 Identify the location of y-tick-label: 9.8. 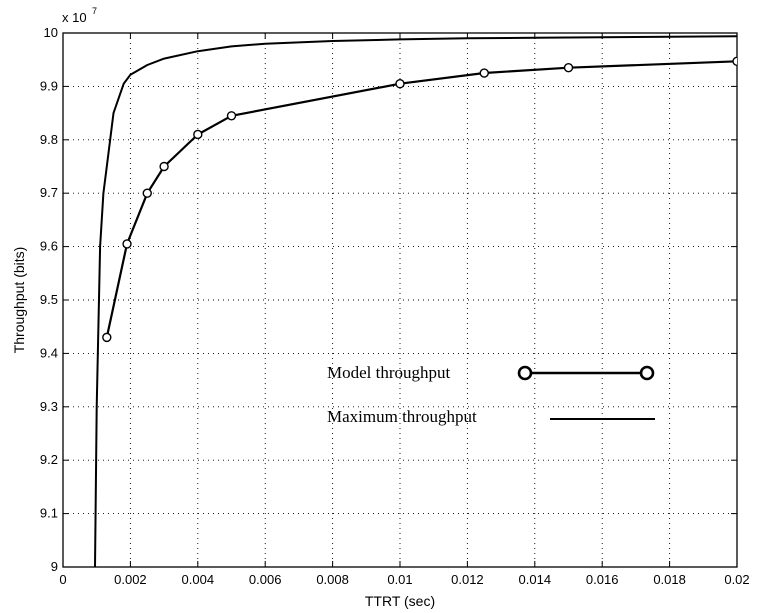
(49, 139).